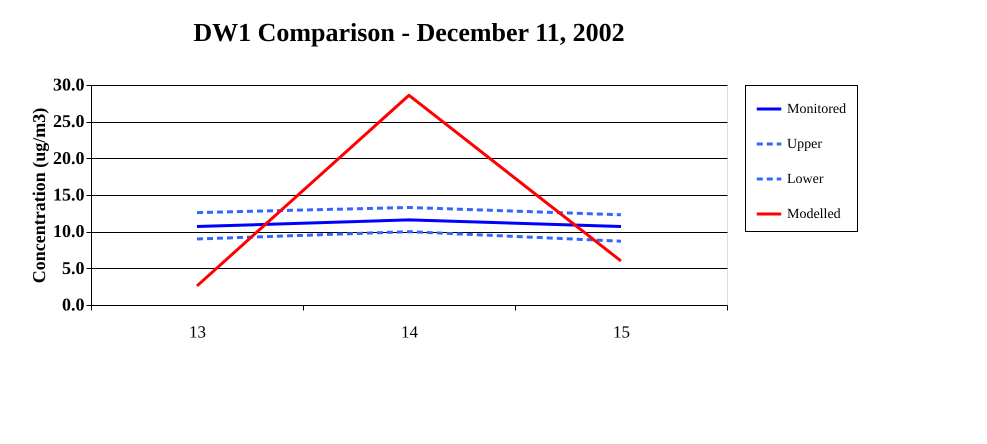 This screenshot has height=444, width=987. I want to click on y-tick-label: 15.0, so click(68, 194).